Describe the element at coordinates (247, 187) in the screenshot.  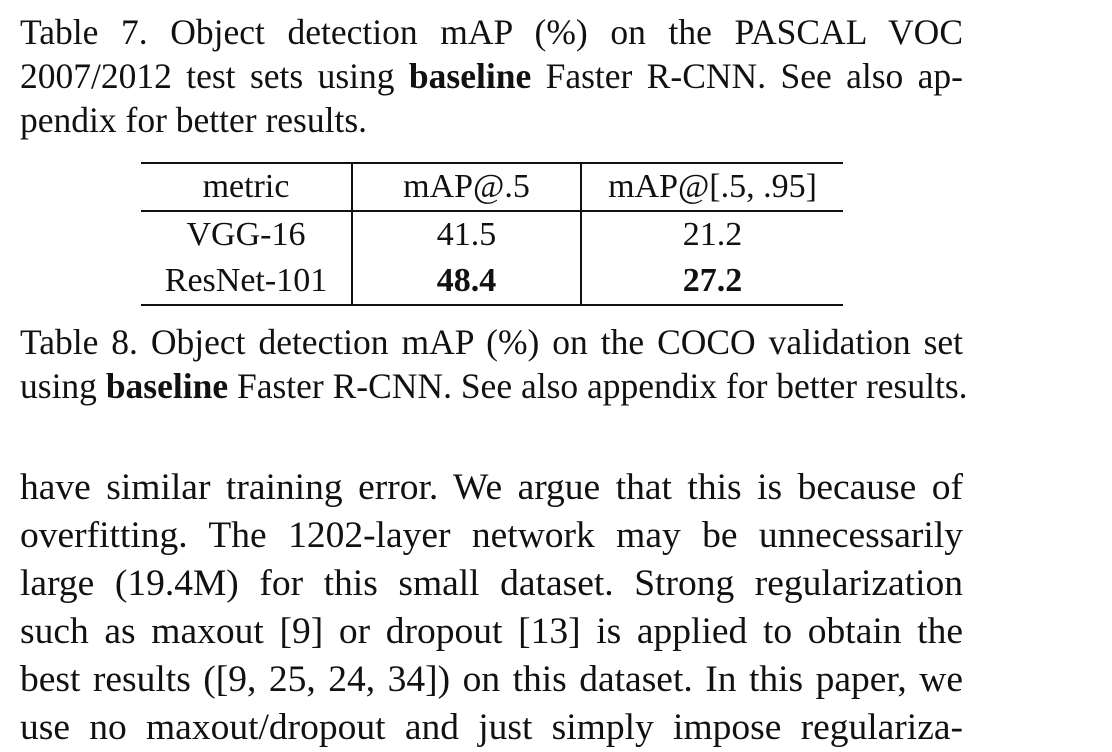
I see `header-metric: metric` at that location.